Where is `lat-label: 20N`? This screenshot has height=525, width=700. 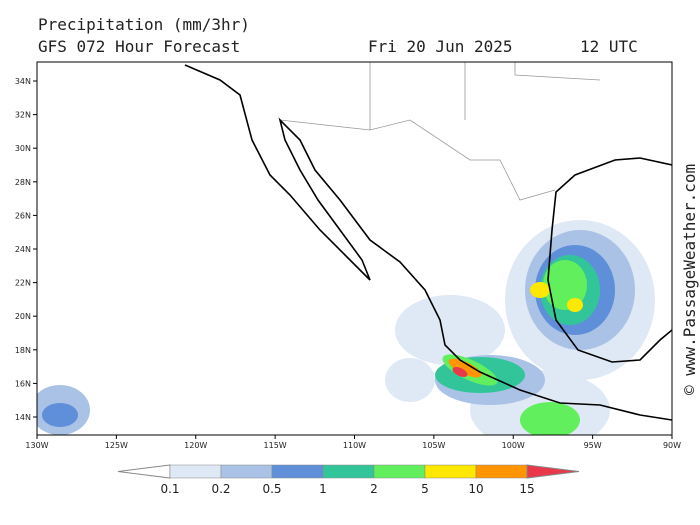 lat-label: 20N is located at coordinates (23, 316).